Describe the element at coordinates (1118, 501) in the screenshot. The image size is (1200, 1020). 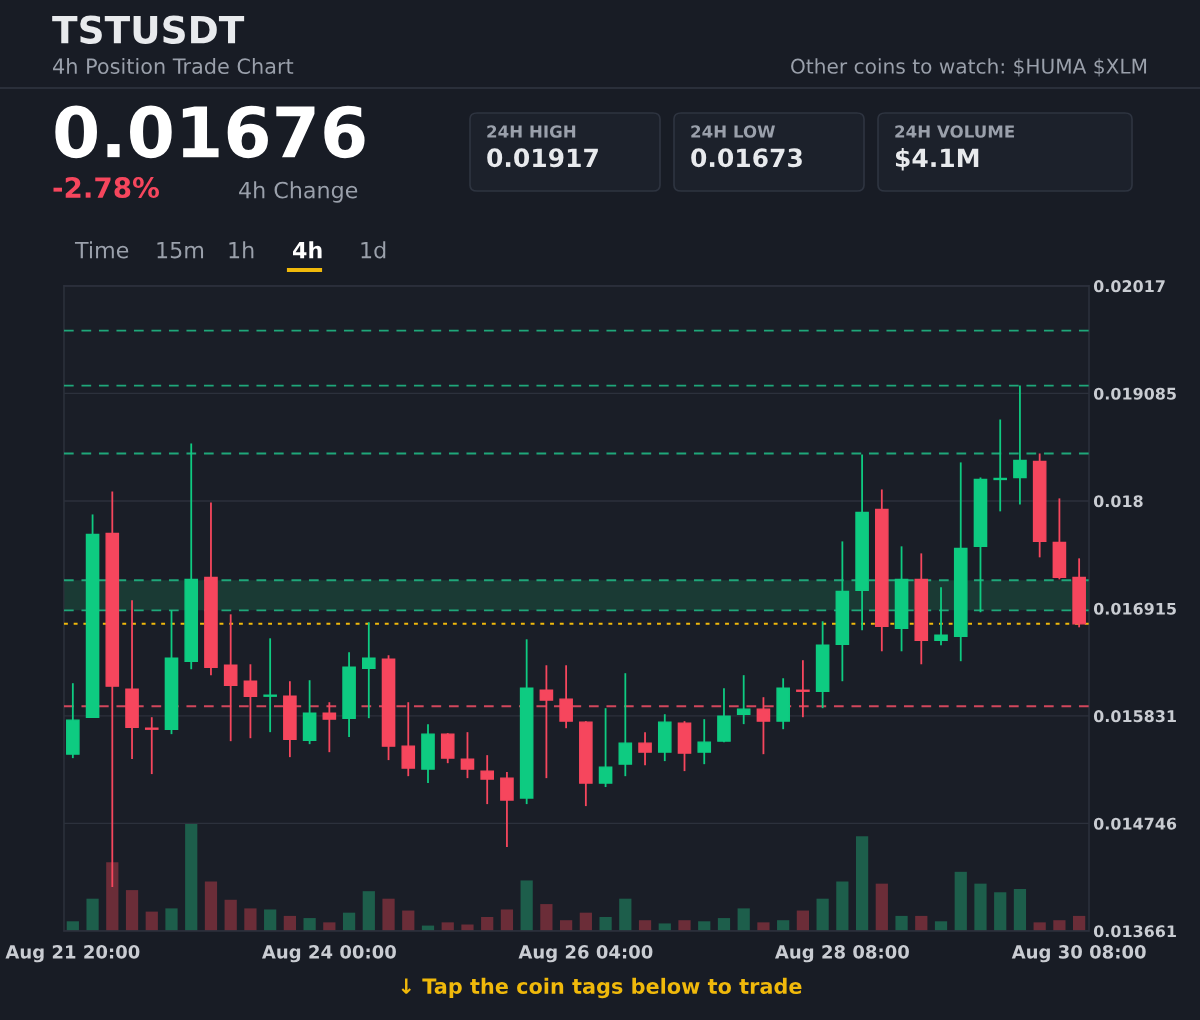
I see `y-tick-label: 0.018` at that location.